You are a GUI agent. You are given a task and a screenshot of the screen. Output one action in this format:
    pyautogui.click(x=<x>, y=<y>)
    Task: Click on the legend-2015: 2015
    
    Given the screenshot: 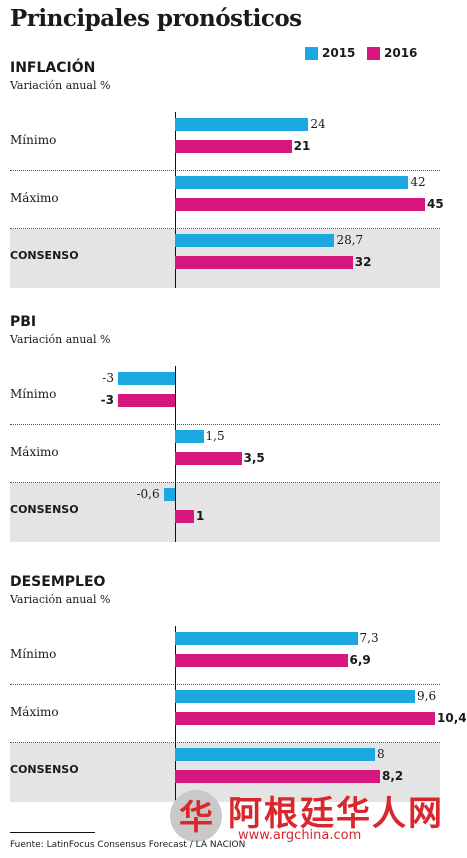 What is the action you would take?
    pyautogui.click(x=330, y=53)
    